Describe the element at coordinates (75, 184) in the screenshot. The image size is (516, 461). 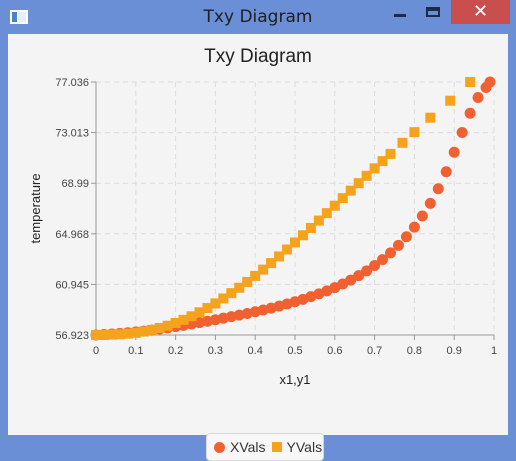
I see `y-tick-label: 68.99` at that location.